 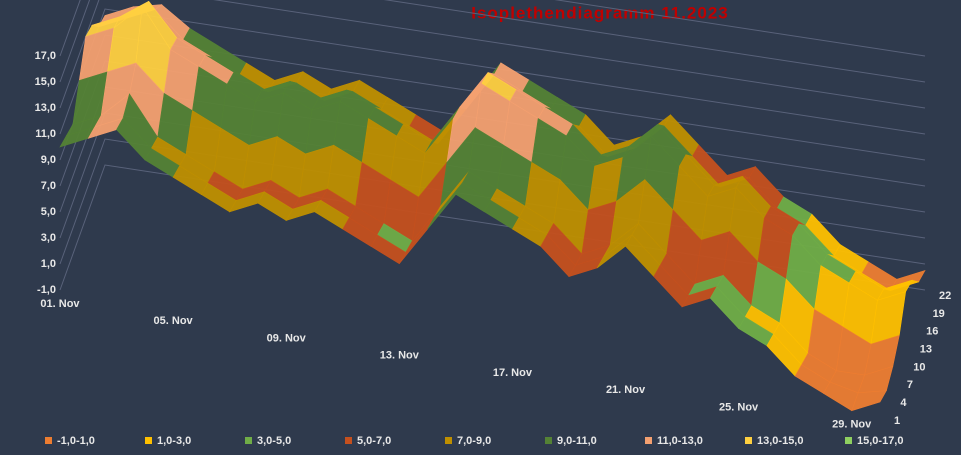 What do you see at coordinates (919, 367) in the screenshot?
I see `depth-tick-label: 10` at bounding box center [919, 367].